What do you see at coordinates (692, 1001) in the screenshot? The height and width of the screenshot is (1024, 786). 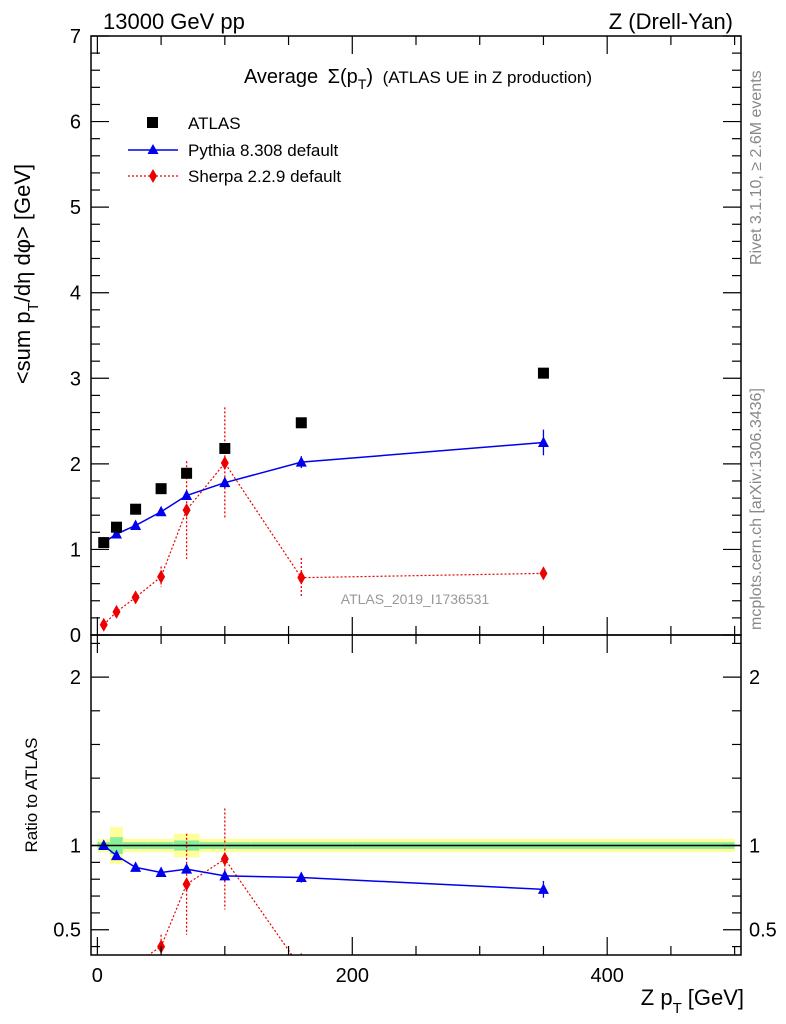 I see `x-axis-label: Z pT [GeV]` at bounding box center [692, 1001].